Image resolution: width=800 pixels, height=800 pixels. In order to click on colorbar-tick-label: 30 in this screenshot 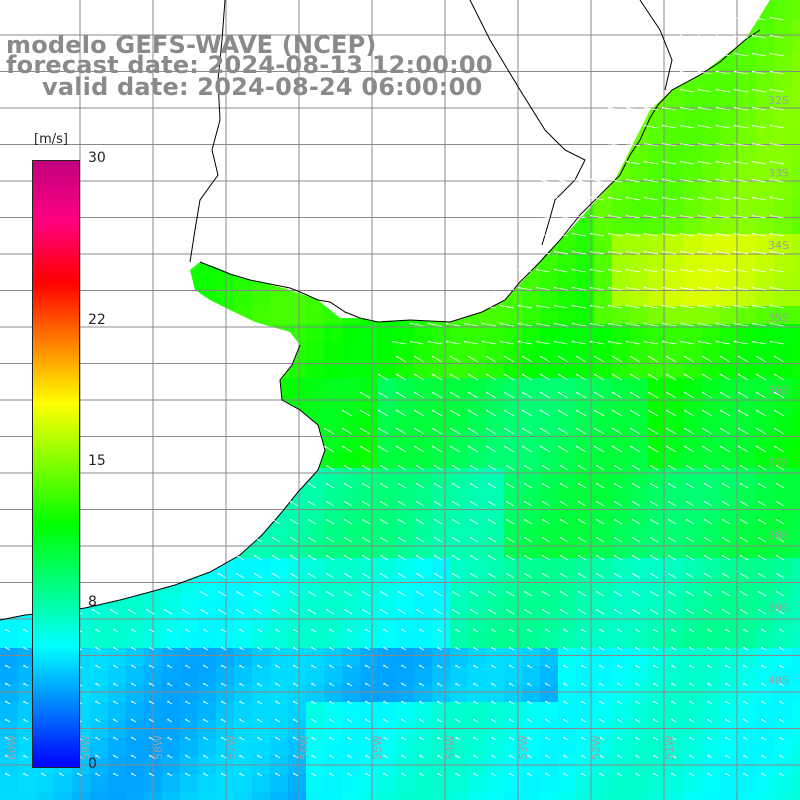, I will do `click(97, 158)`.